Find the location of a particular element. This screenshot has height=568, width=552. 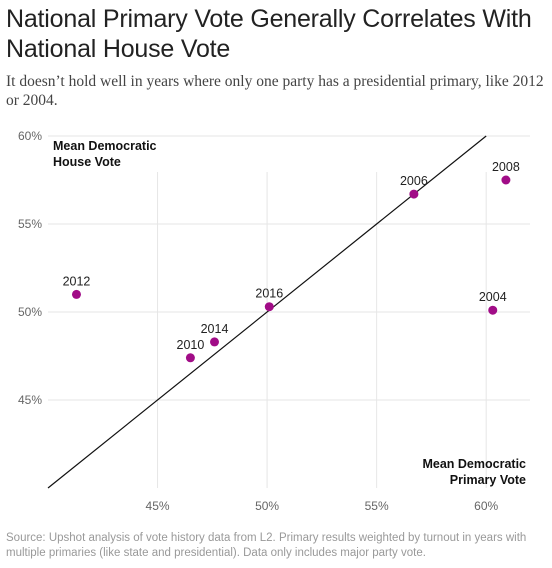

x-axis-title: Mean Democratic is located at coordinates (474, 464).